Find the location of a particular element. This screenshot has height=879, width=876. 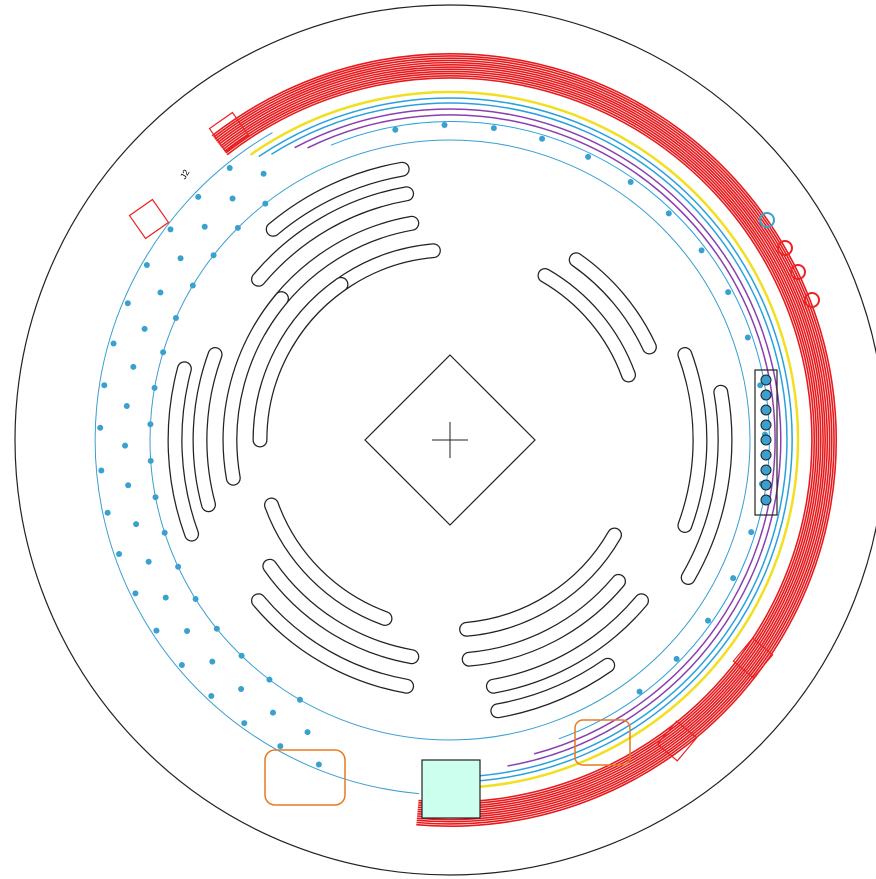

footprint is located at coordinates (305, 777).